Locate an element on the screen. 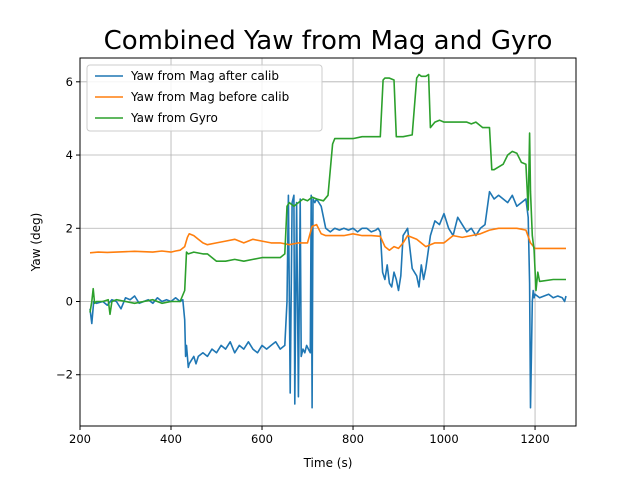 The height and width of the screenshot is (480, 640). legend-entry-0: Yaw from Mag after calib is located at coordinates (204, 76).